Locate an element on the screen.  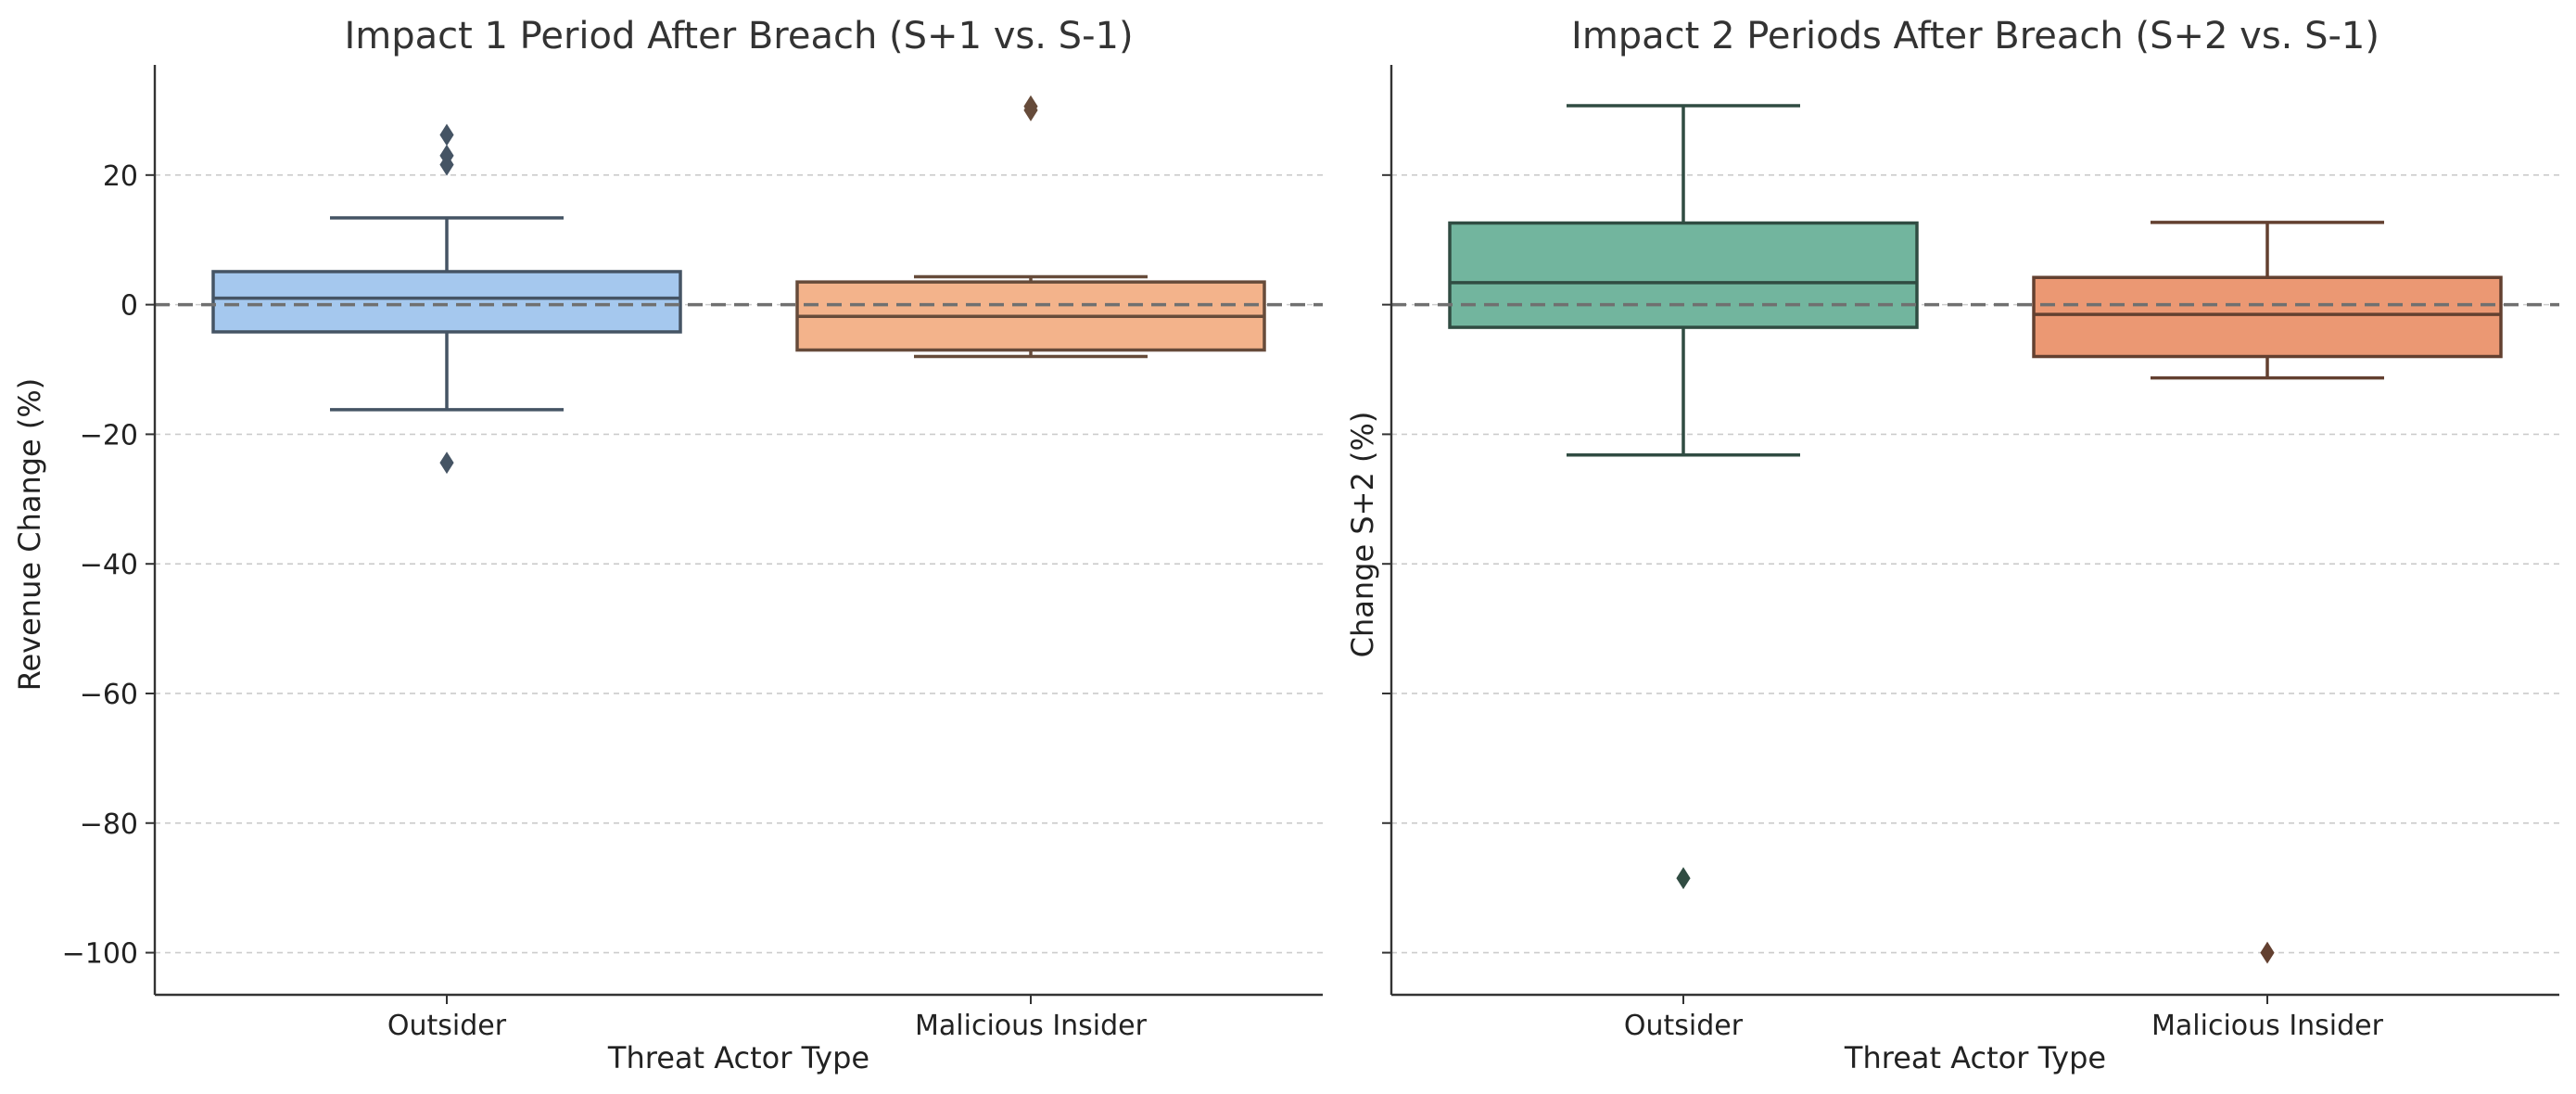
right-x-tick-label: Malicious Insider is located at coordinates (2267, 1026).